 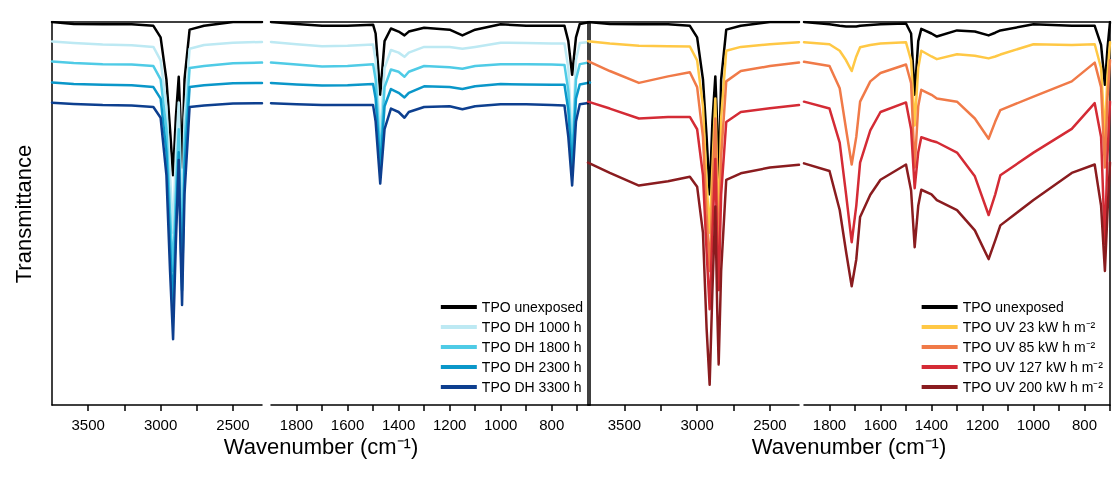 What do you see at coordinates (1033, 387) in the screenshot?
I see `legend-label: TPO UV 200 kW h m⁻²` at bounding box center [1033, 387].